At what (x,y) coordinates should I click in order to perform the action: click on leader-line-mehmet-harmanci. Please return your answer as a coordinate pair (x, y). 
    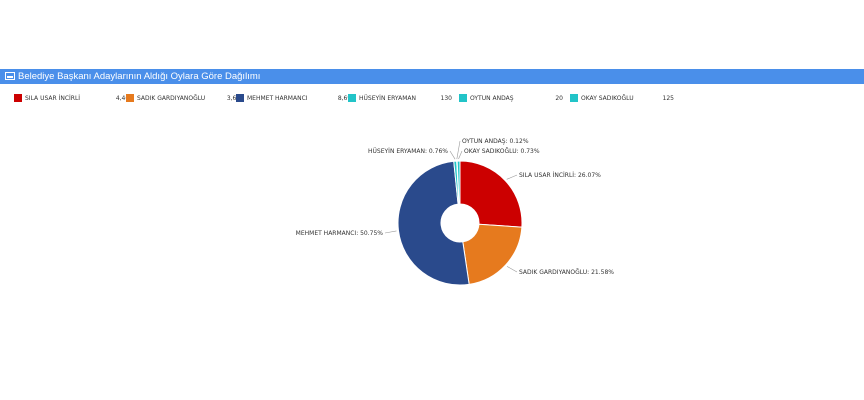
    Looking at the image, I should click on (390, 232).